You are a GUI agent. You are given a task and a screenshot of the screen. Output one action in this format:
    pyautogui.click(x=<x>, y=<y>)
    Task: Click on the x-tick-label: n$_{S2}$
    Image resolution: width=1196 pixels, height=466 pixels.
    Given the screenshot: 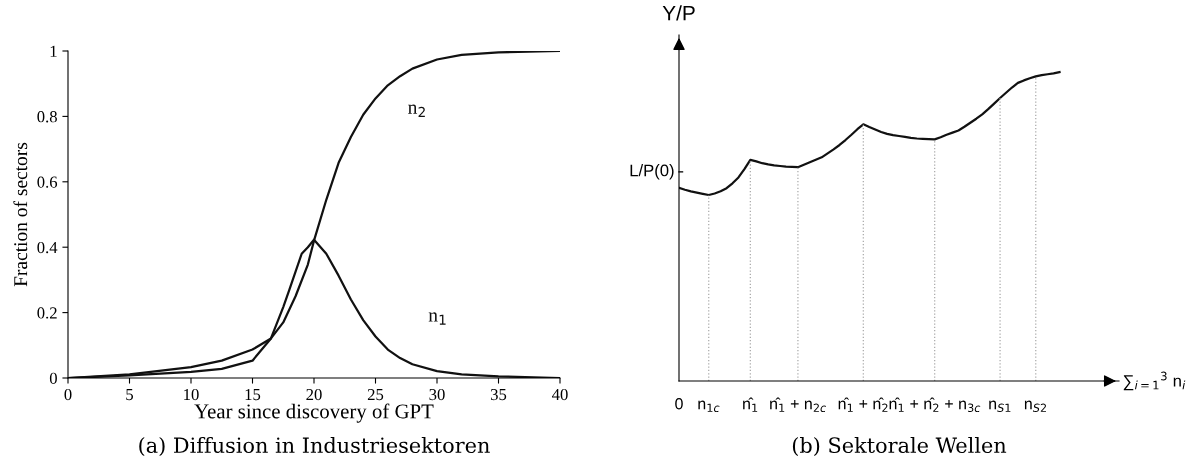 What is the action you would take?
    pyautogui.click(x=1035, y=406)
    